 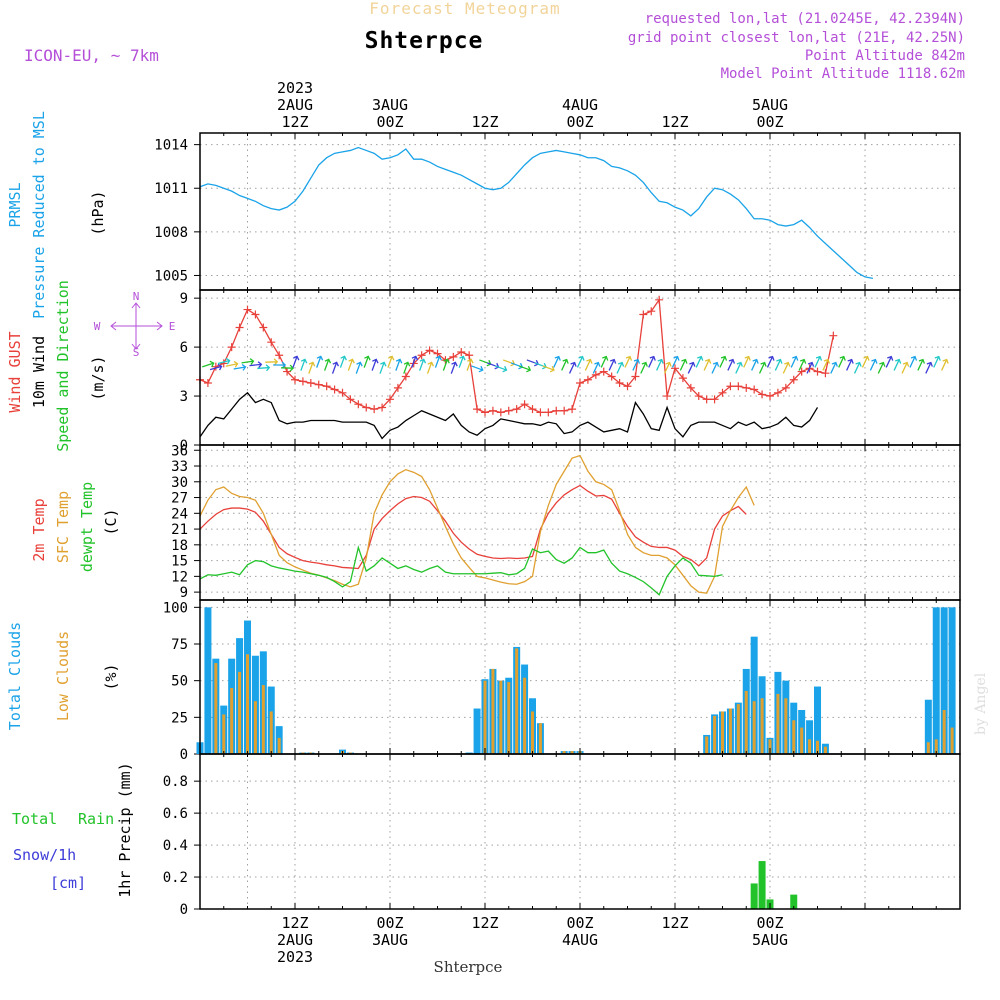 What do you see at coordinates (389, 122) in the screenshot?
I see `time-label: 00Z` at bounding box center [389, 122].